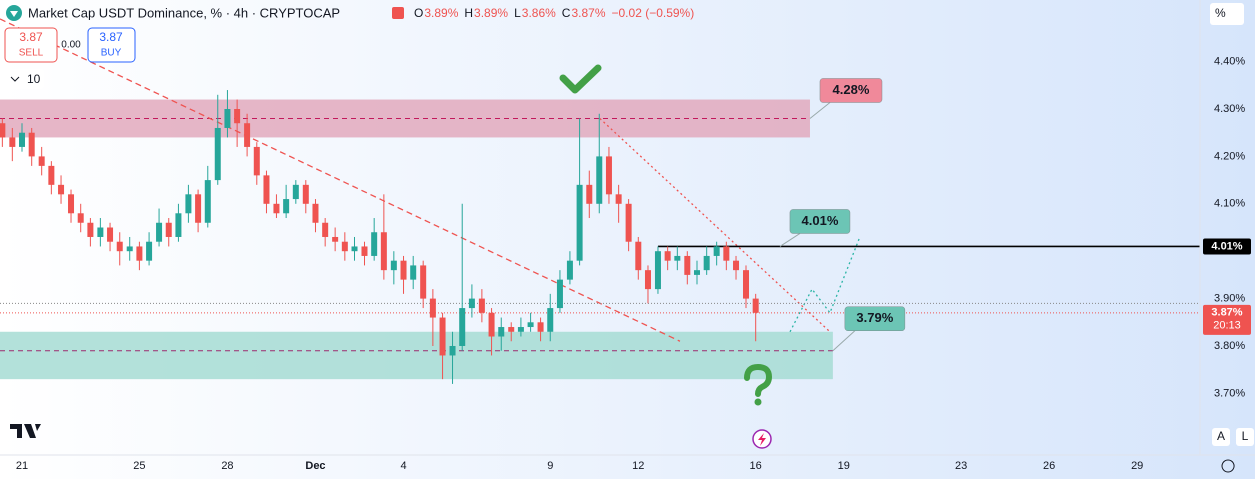 Image resolution: width=1255 pixels, height=479 pixels. I want to click on question-icon, so click(758, 380).